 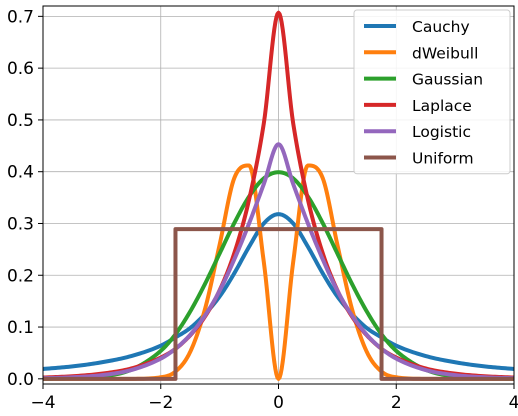 What do you see at coordinates (443, 159) in the screenshot?
I see `legend-label: Uniform` at bounding box center [443, 159].